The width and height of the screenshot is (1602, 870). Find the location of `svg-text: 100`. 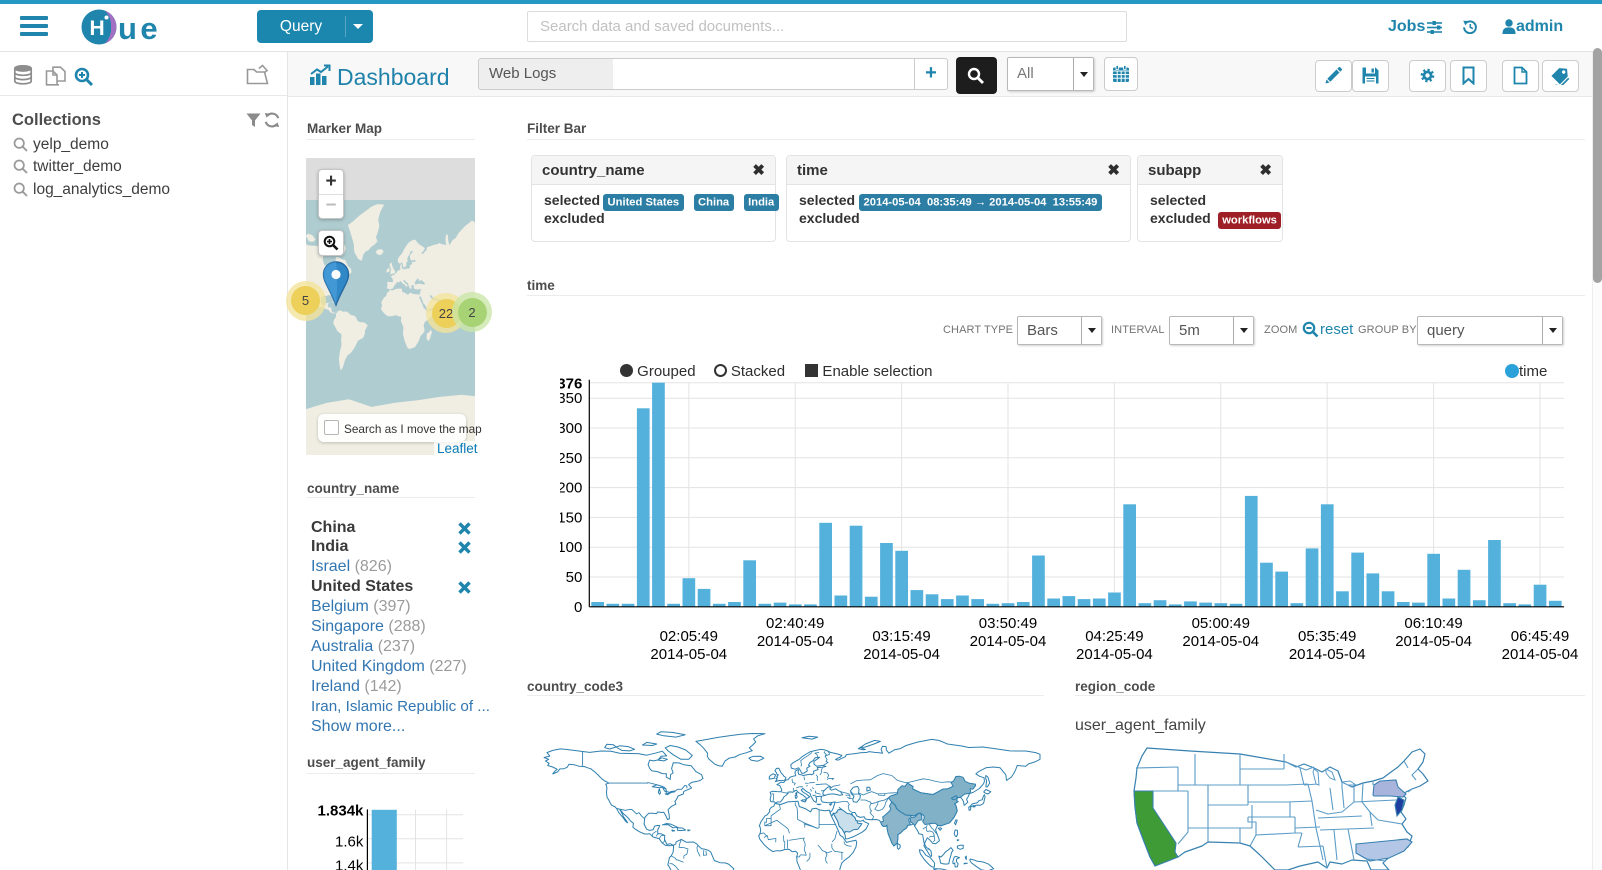

svg-text: 100 is located at coordinates (571, 547).